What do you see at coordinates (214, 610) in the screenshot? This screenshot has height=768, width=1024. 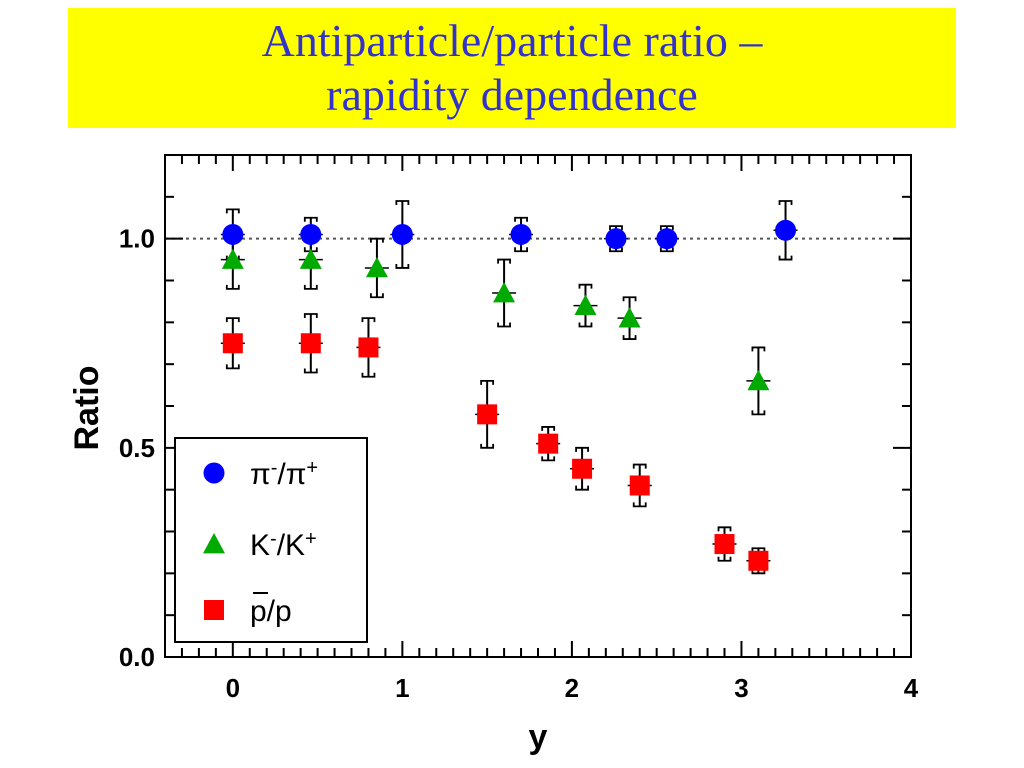 I see `legend-proton-marker` at bounding box center [214, 610].